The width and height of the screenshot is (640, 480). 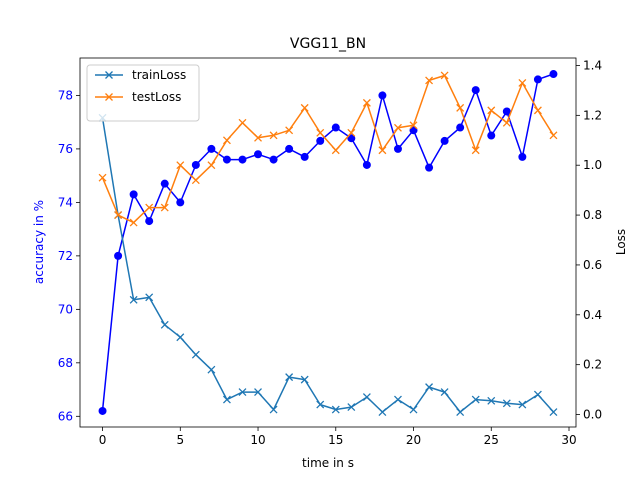 I want to click on left-y-tick-label: 68, so click(x=65, y=363).